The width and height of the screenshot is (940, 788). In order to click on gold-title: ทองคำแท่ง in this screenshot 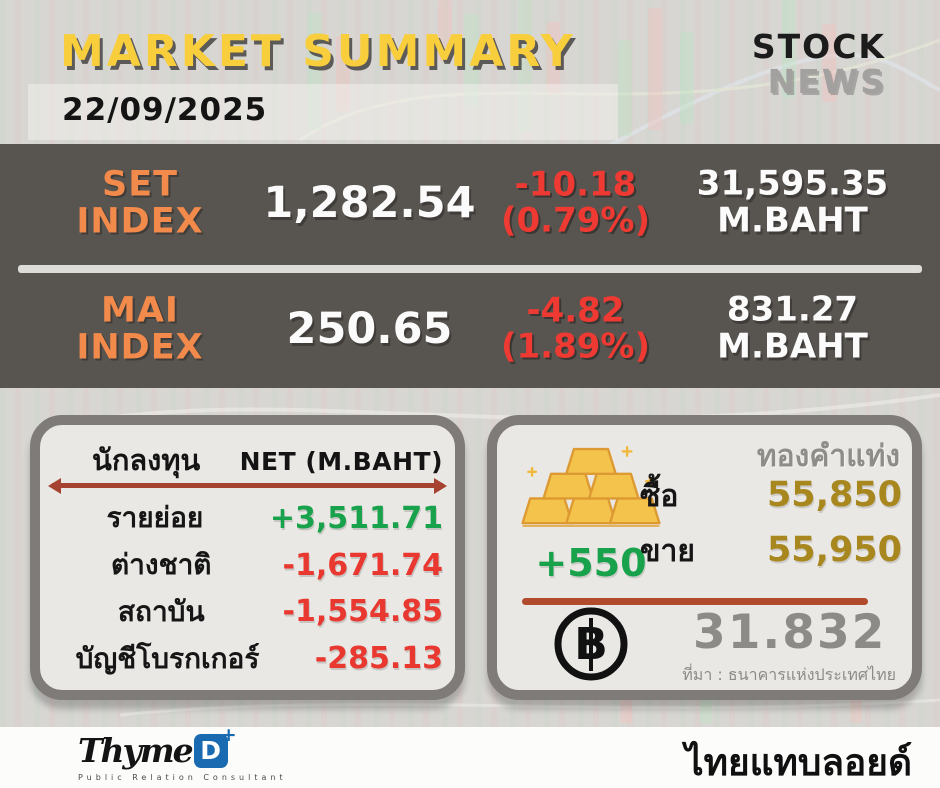, I will do `click(828, 456)`.